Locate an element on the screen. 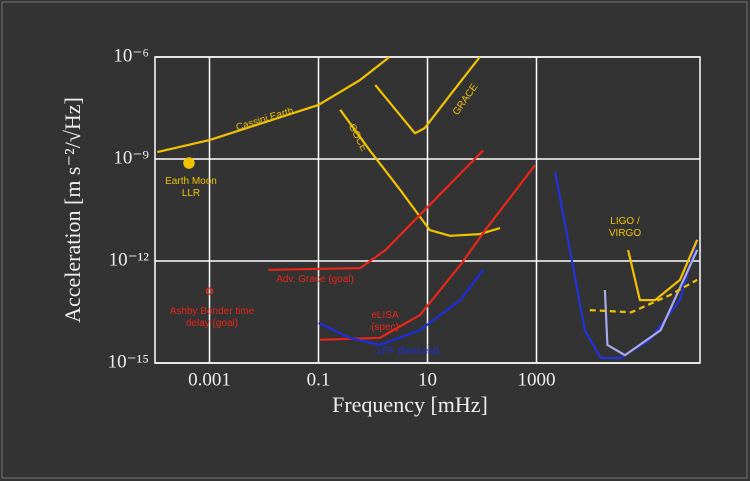 This screenshot has width=750, height=481. series-label: eLISA (spec) is located at coordinates (385, 321).